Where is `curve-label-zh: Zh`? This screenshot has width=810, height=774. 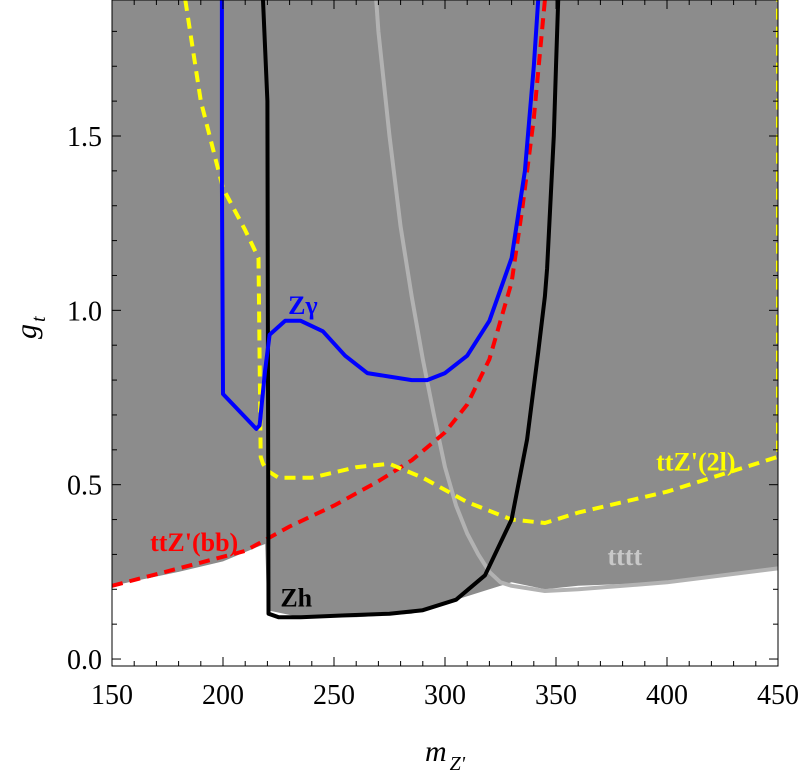 curve-label-zh: Zh is located at coordinates (296, 598).